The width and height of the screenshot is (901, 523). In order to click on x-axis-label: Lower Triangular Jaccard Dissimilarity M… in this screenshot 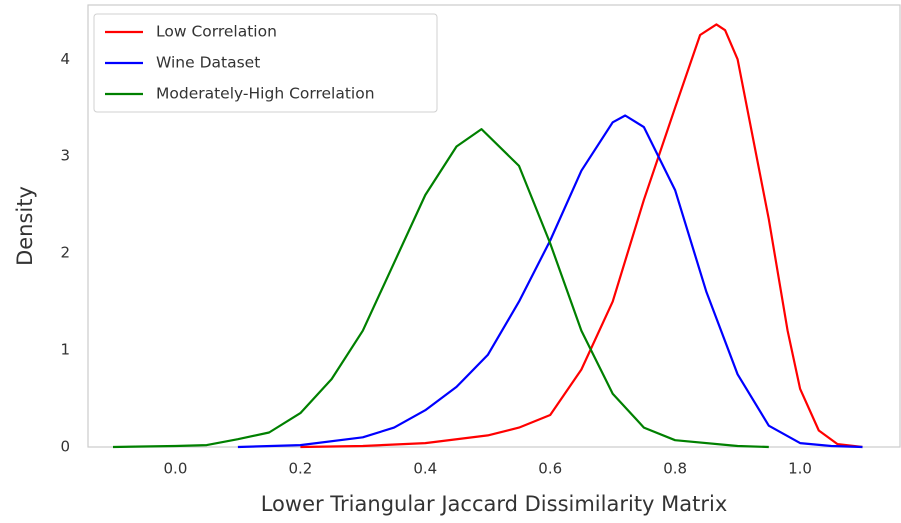, I will do `click(494, 504)`.